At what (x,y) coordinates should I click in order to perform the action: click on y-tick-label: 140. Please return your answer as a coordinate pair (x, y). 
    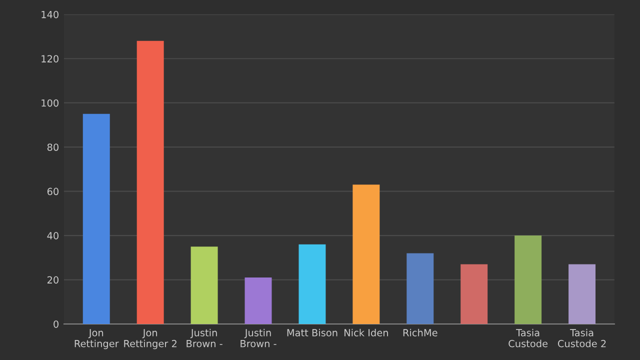
    Looking at the image, I should click on (50, 14).